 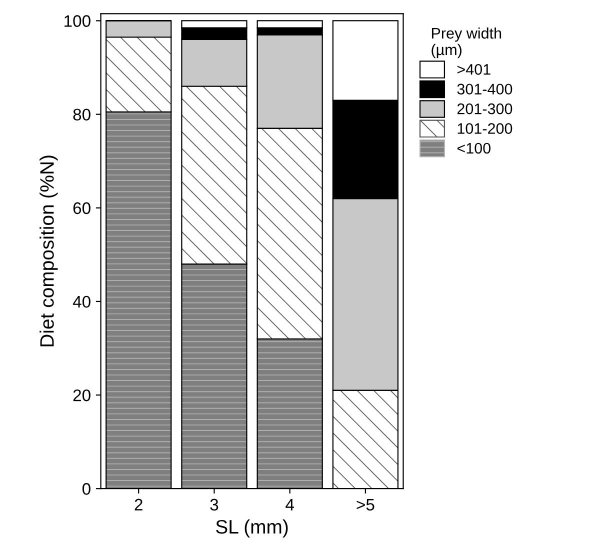 What do you see at coordinates (86, 489) in the screenshot?
I see `y-tick-label: 0` at bounding box center [86, 489].